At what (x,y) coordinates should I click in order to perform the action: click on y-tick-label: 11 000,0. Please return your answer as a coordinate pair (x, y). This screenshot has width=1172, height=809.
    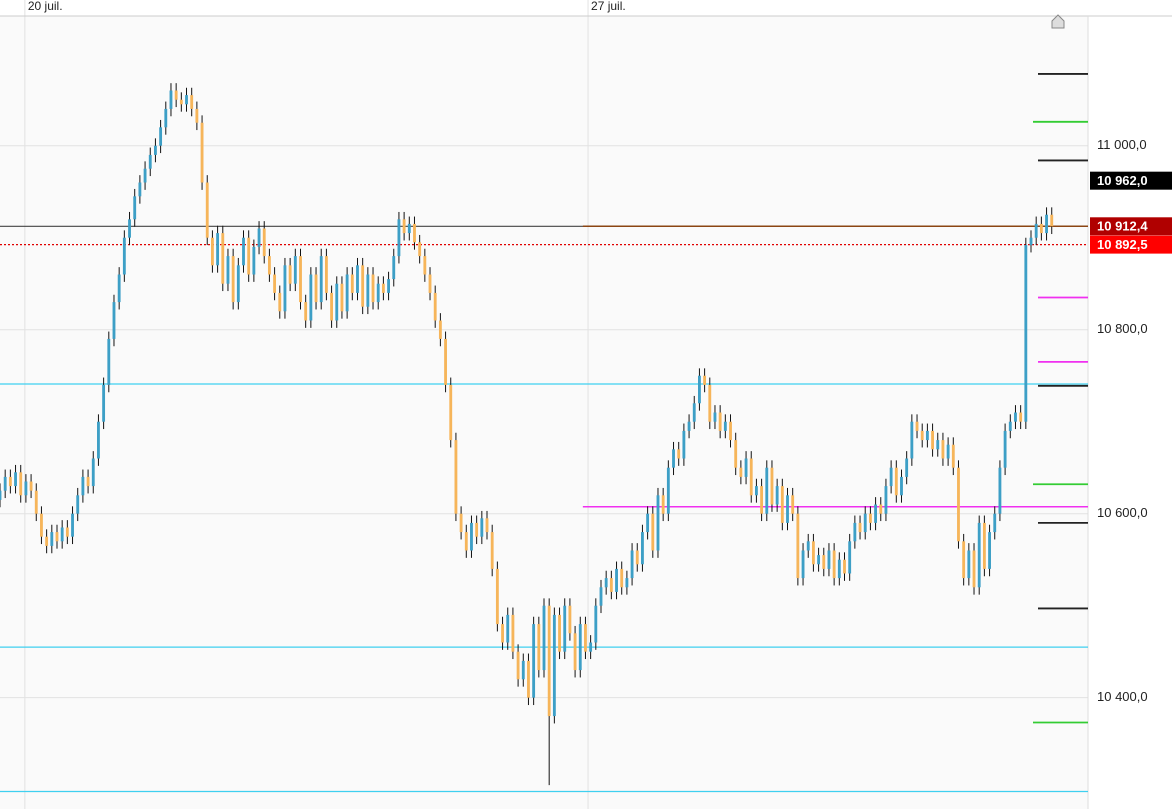
    Looking at the image, I should click on (1122, 144).